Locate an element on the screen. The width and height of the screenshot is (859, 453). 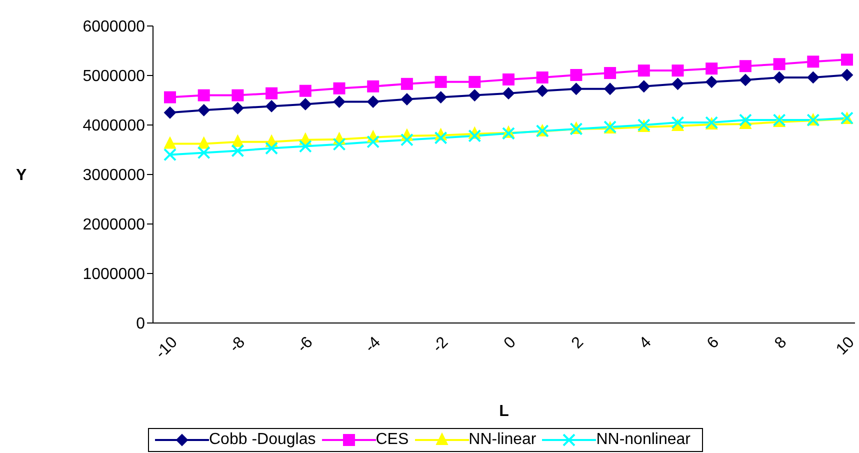
x-tick-label: 8 is located at coordinates (781, 343).